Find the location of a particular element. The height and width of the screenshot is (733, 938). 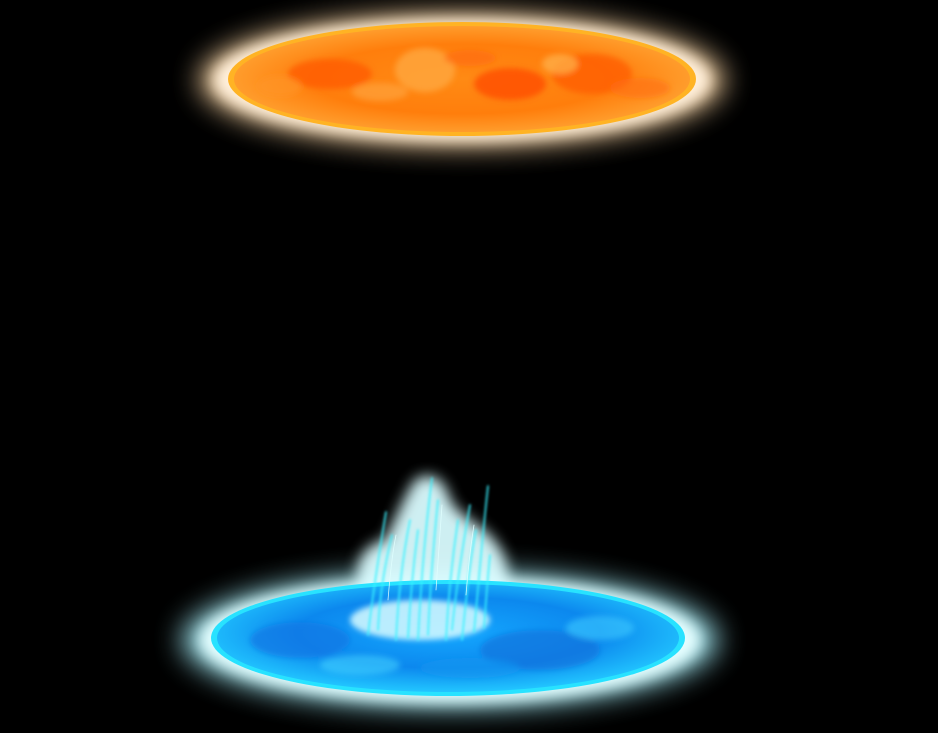

blue-portal-swirls is located at coordinates (442, 639).